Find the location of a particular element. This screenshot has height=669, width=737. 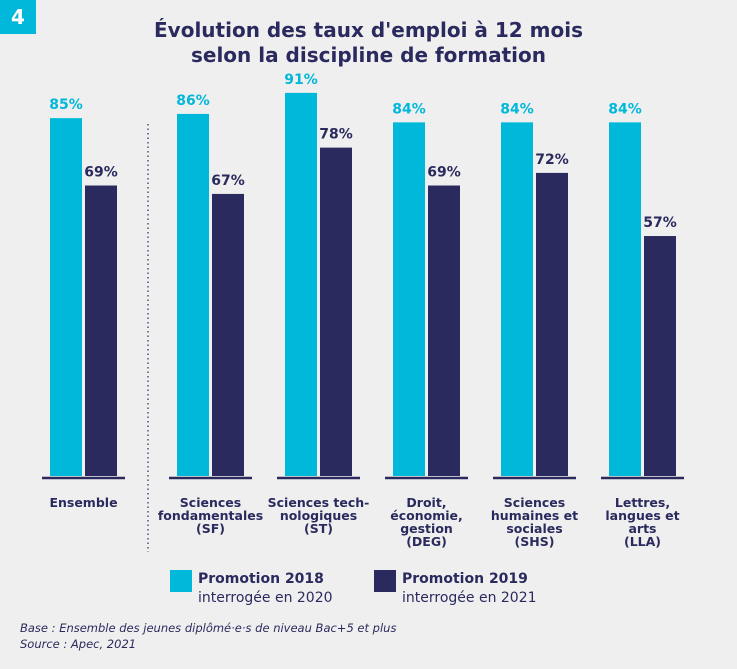

category-label: Ensemble is located at coordinates (83, 502).